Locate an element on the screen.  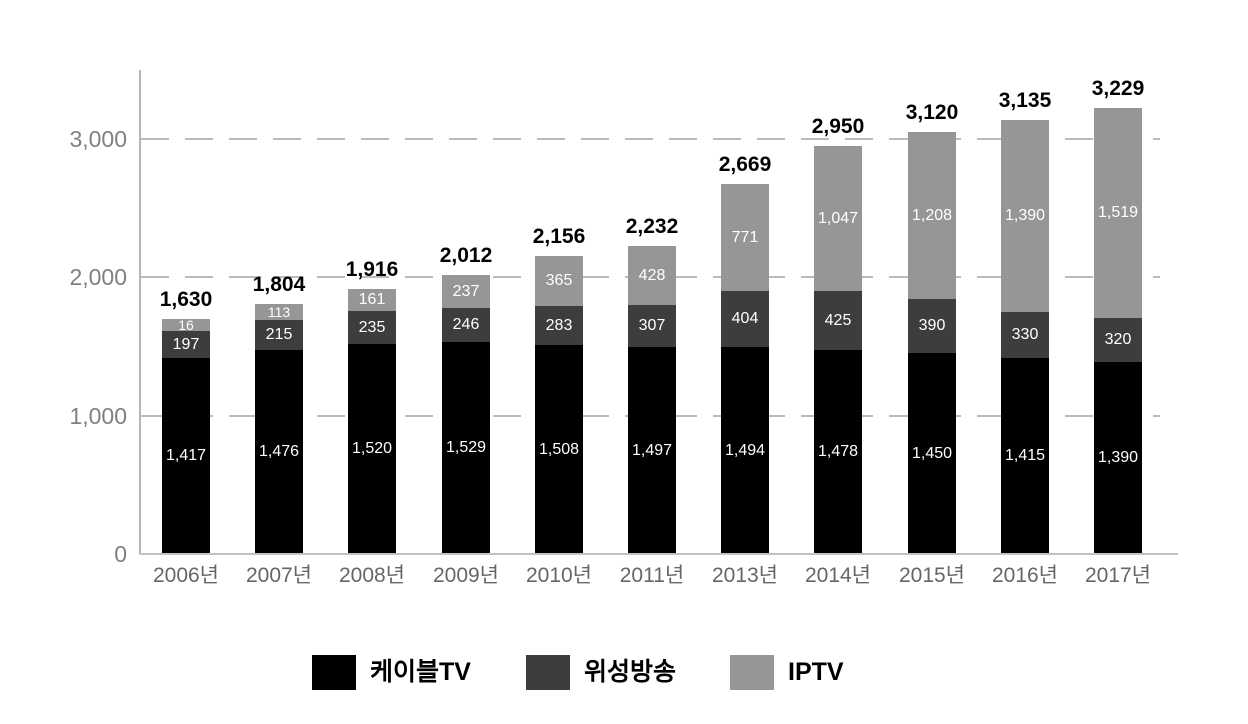
segment-위성방송: 283 is located at coordinates (559, 325).